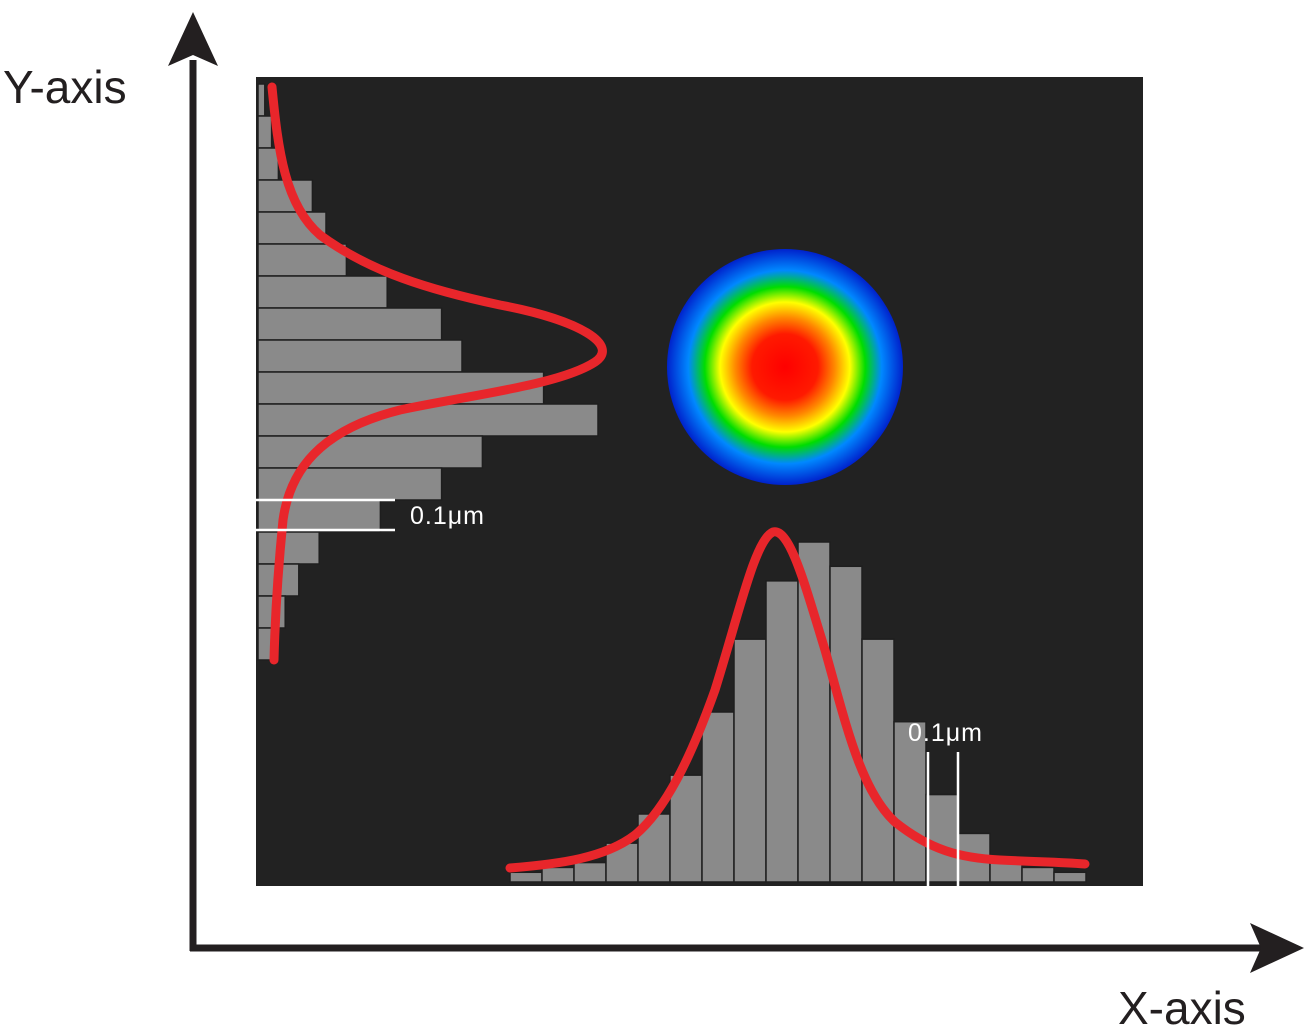  What do you see at coordinates (785, 367) in the screenshot?
I see `beam-spot` at bounding box center [785, 367].